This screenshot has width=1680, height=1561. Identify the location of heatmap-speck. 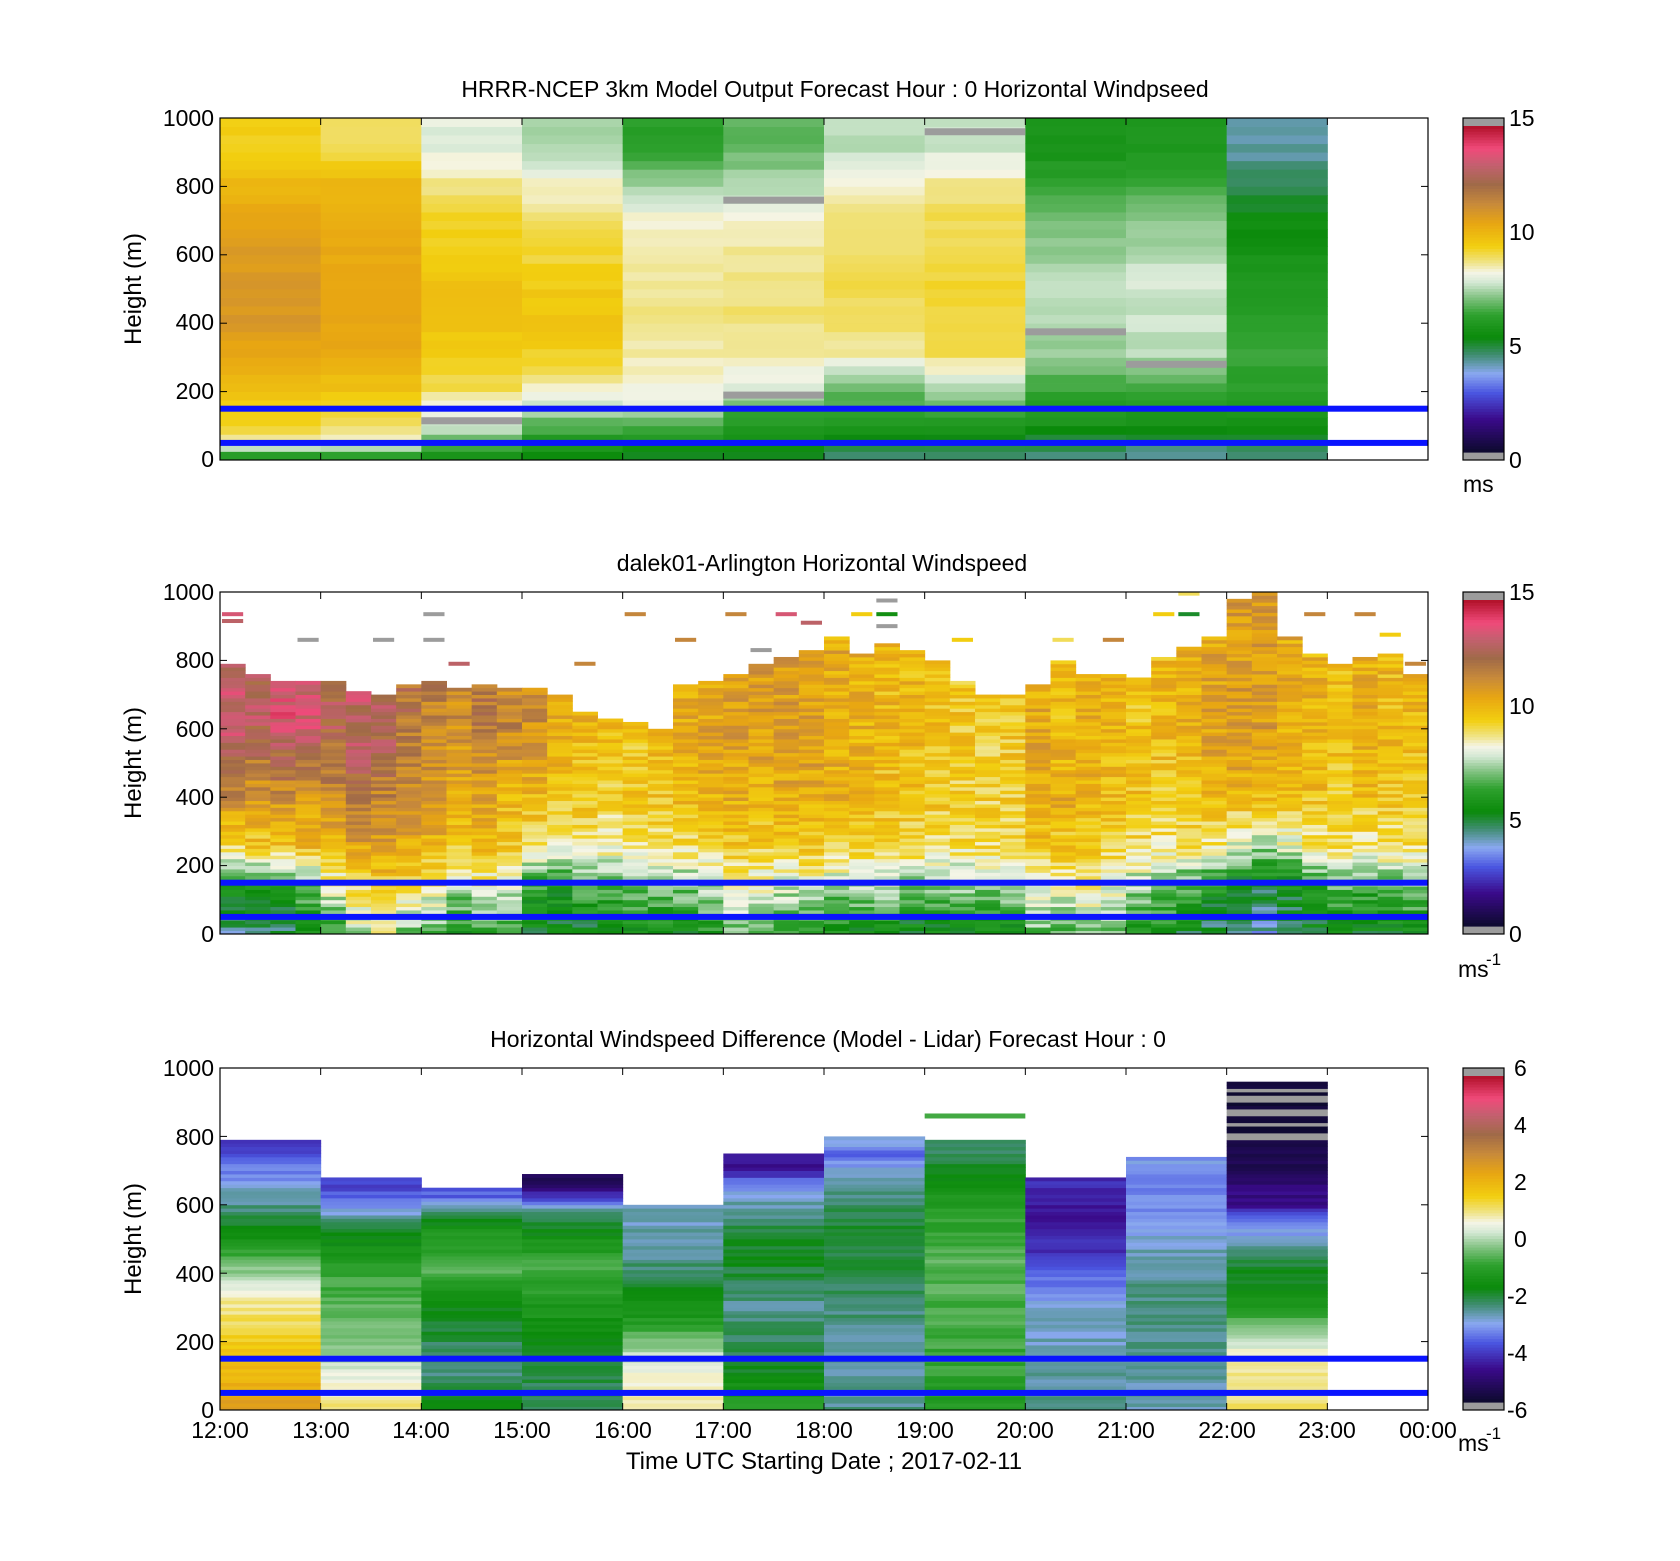
(459, 663).